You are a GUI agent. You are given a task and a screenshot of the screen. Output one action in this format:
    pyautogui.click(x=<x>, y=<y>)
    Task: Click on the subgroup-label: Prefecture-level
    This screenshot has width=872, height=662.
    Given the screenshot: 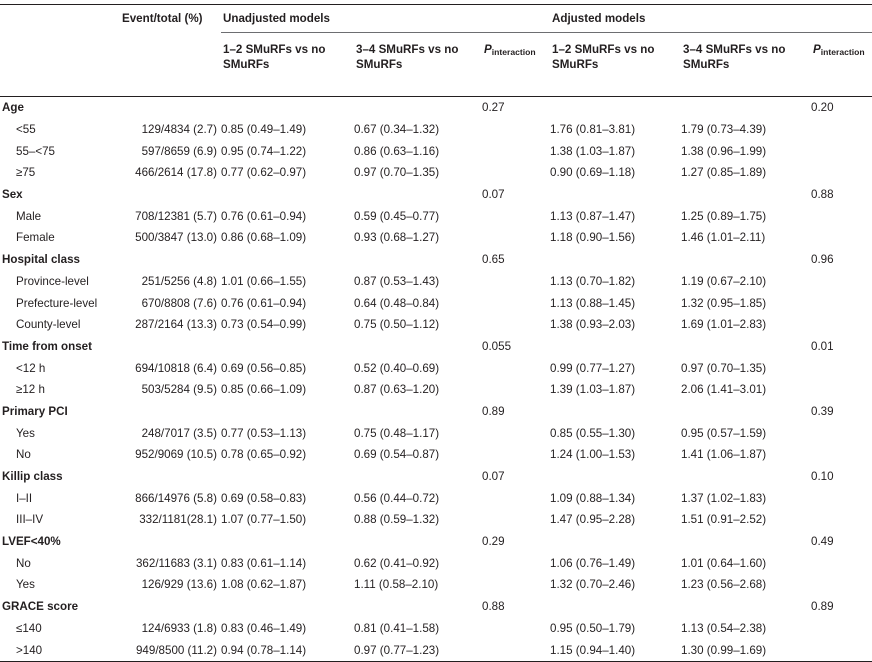 What is the action you would take?
    pyautogui.click(x=57, y=303)
    